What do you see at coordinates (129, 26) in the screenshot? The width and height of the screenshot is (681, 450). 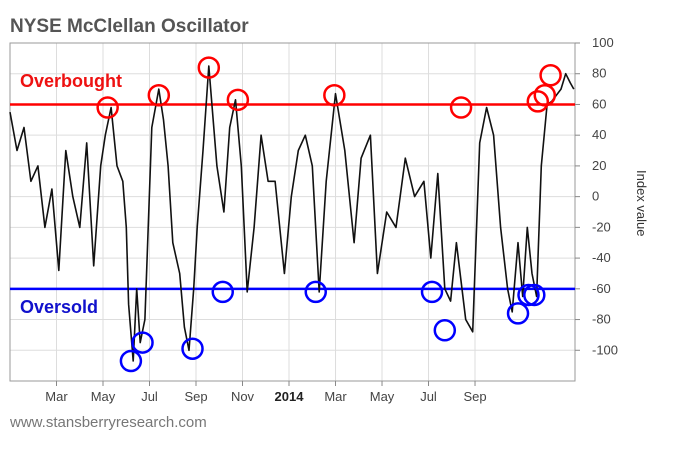 I see `chart-title: NYSE McClellan Oscillator` at bounding box center [129, 26].